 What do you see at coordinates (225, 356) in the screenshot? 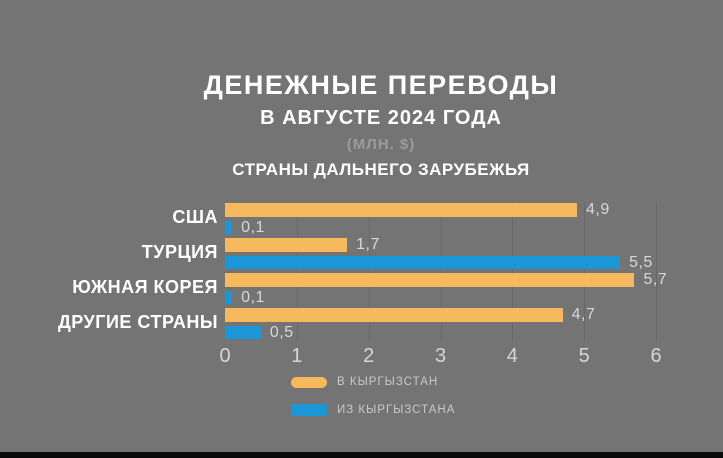
I see `x-tick-0: 0` at bounding box center [225, 356].